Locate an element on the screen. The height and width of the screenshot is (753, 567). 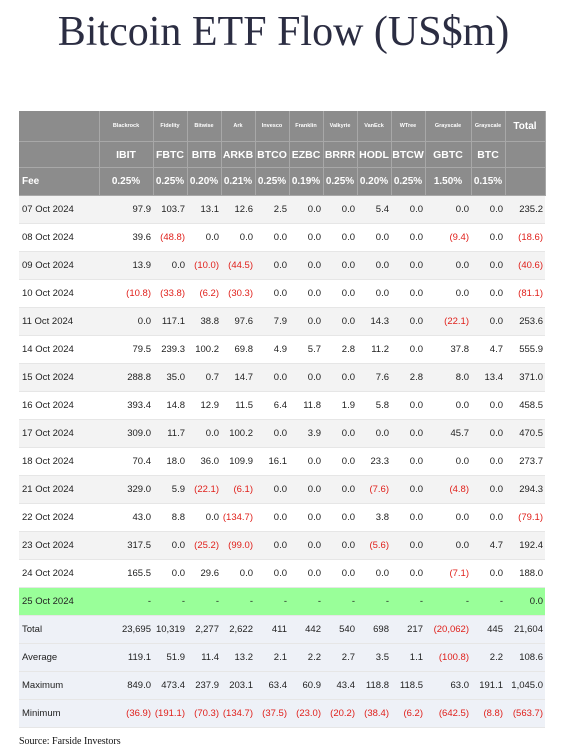
row-total: (18.6) is located at coordinates (525, 237).